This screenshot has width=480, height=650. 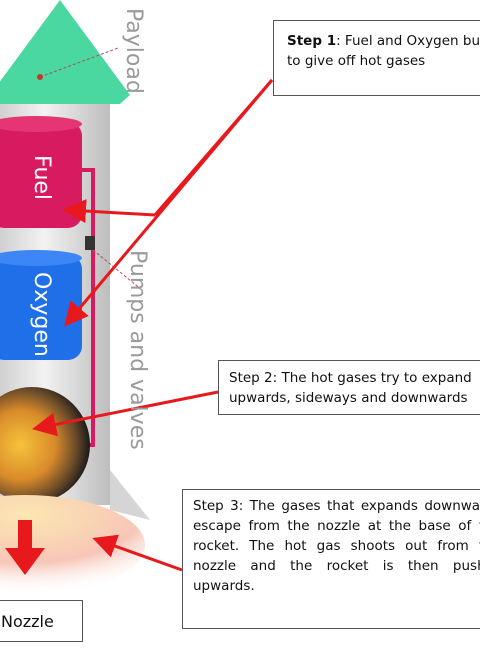 I want to click on step1-arrow-fuel-branch, so click(x=109, y=211).